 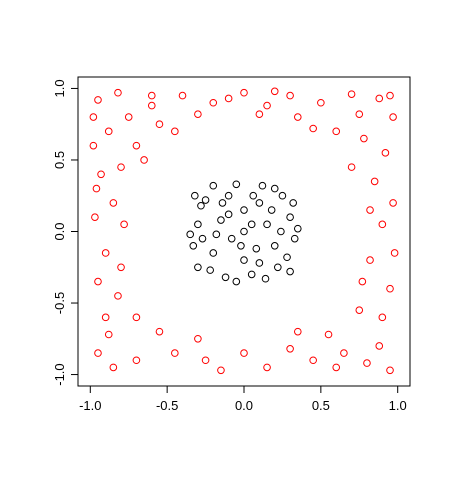 I want to click on y-tick-label: -1.0, so click(x=59, y=374).